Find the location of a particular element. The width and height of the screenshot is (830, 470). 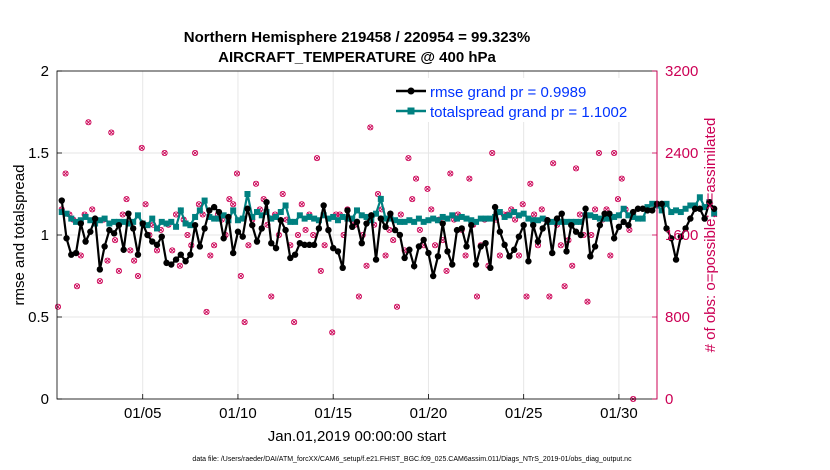

legend-rmse-marker is located at coordinates (411, 91).